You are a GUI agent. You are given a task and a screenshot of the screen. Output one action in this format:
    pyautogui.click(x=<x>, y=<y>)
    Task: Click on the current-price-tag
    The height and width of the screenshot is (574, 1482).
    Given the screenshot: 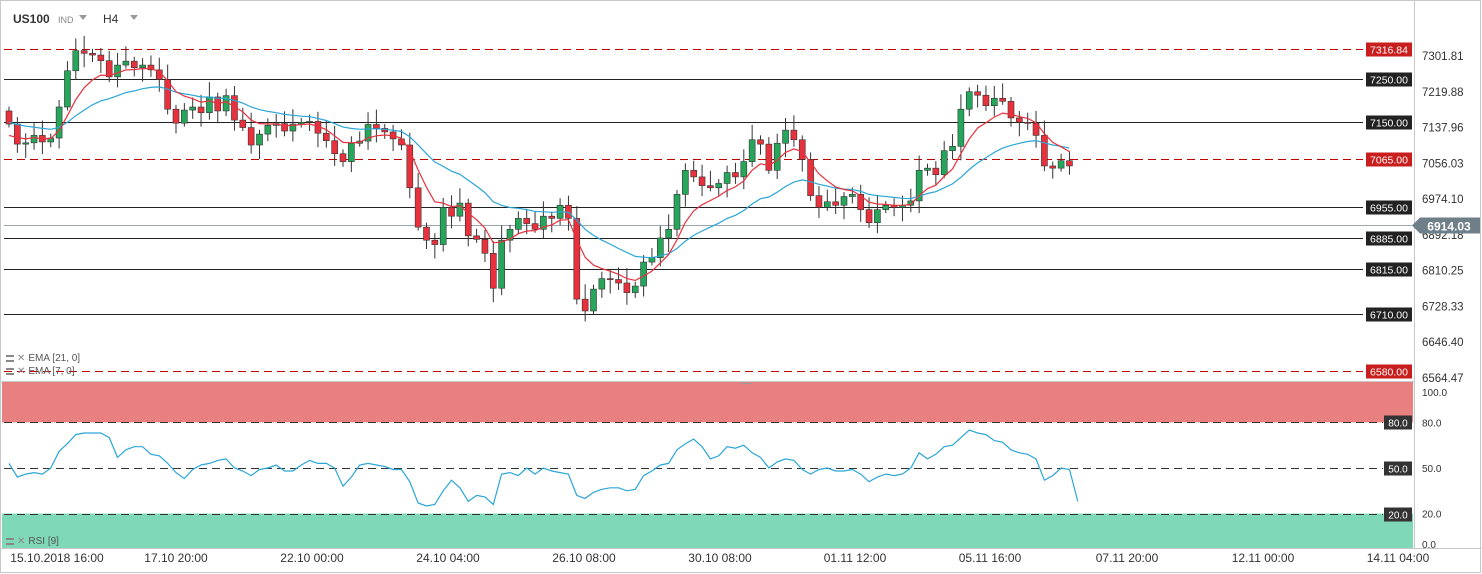 What is the action you would take?
    pyautogui.click(x=1446, y=225)
    